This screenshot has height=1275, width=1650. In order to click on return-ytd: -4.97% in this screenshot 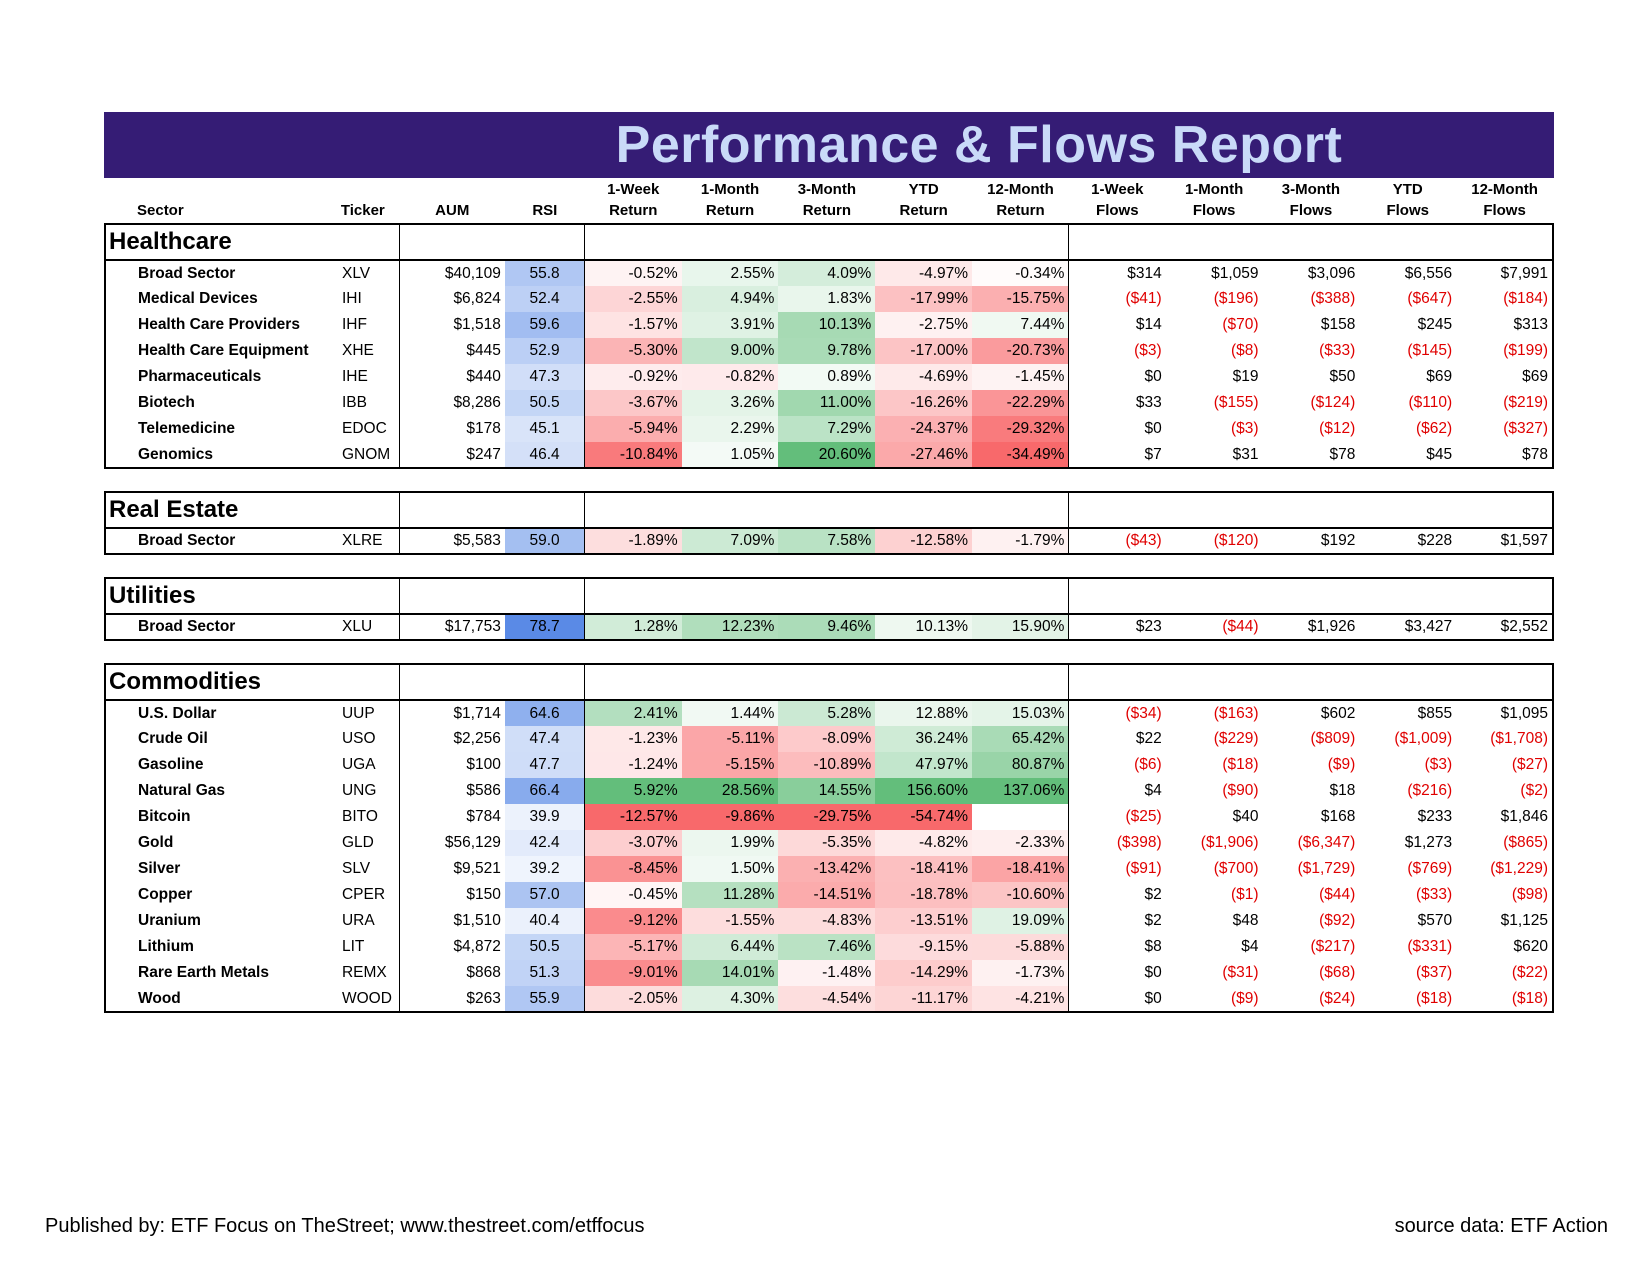, I will do `click(924, 273)`.